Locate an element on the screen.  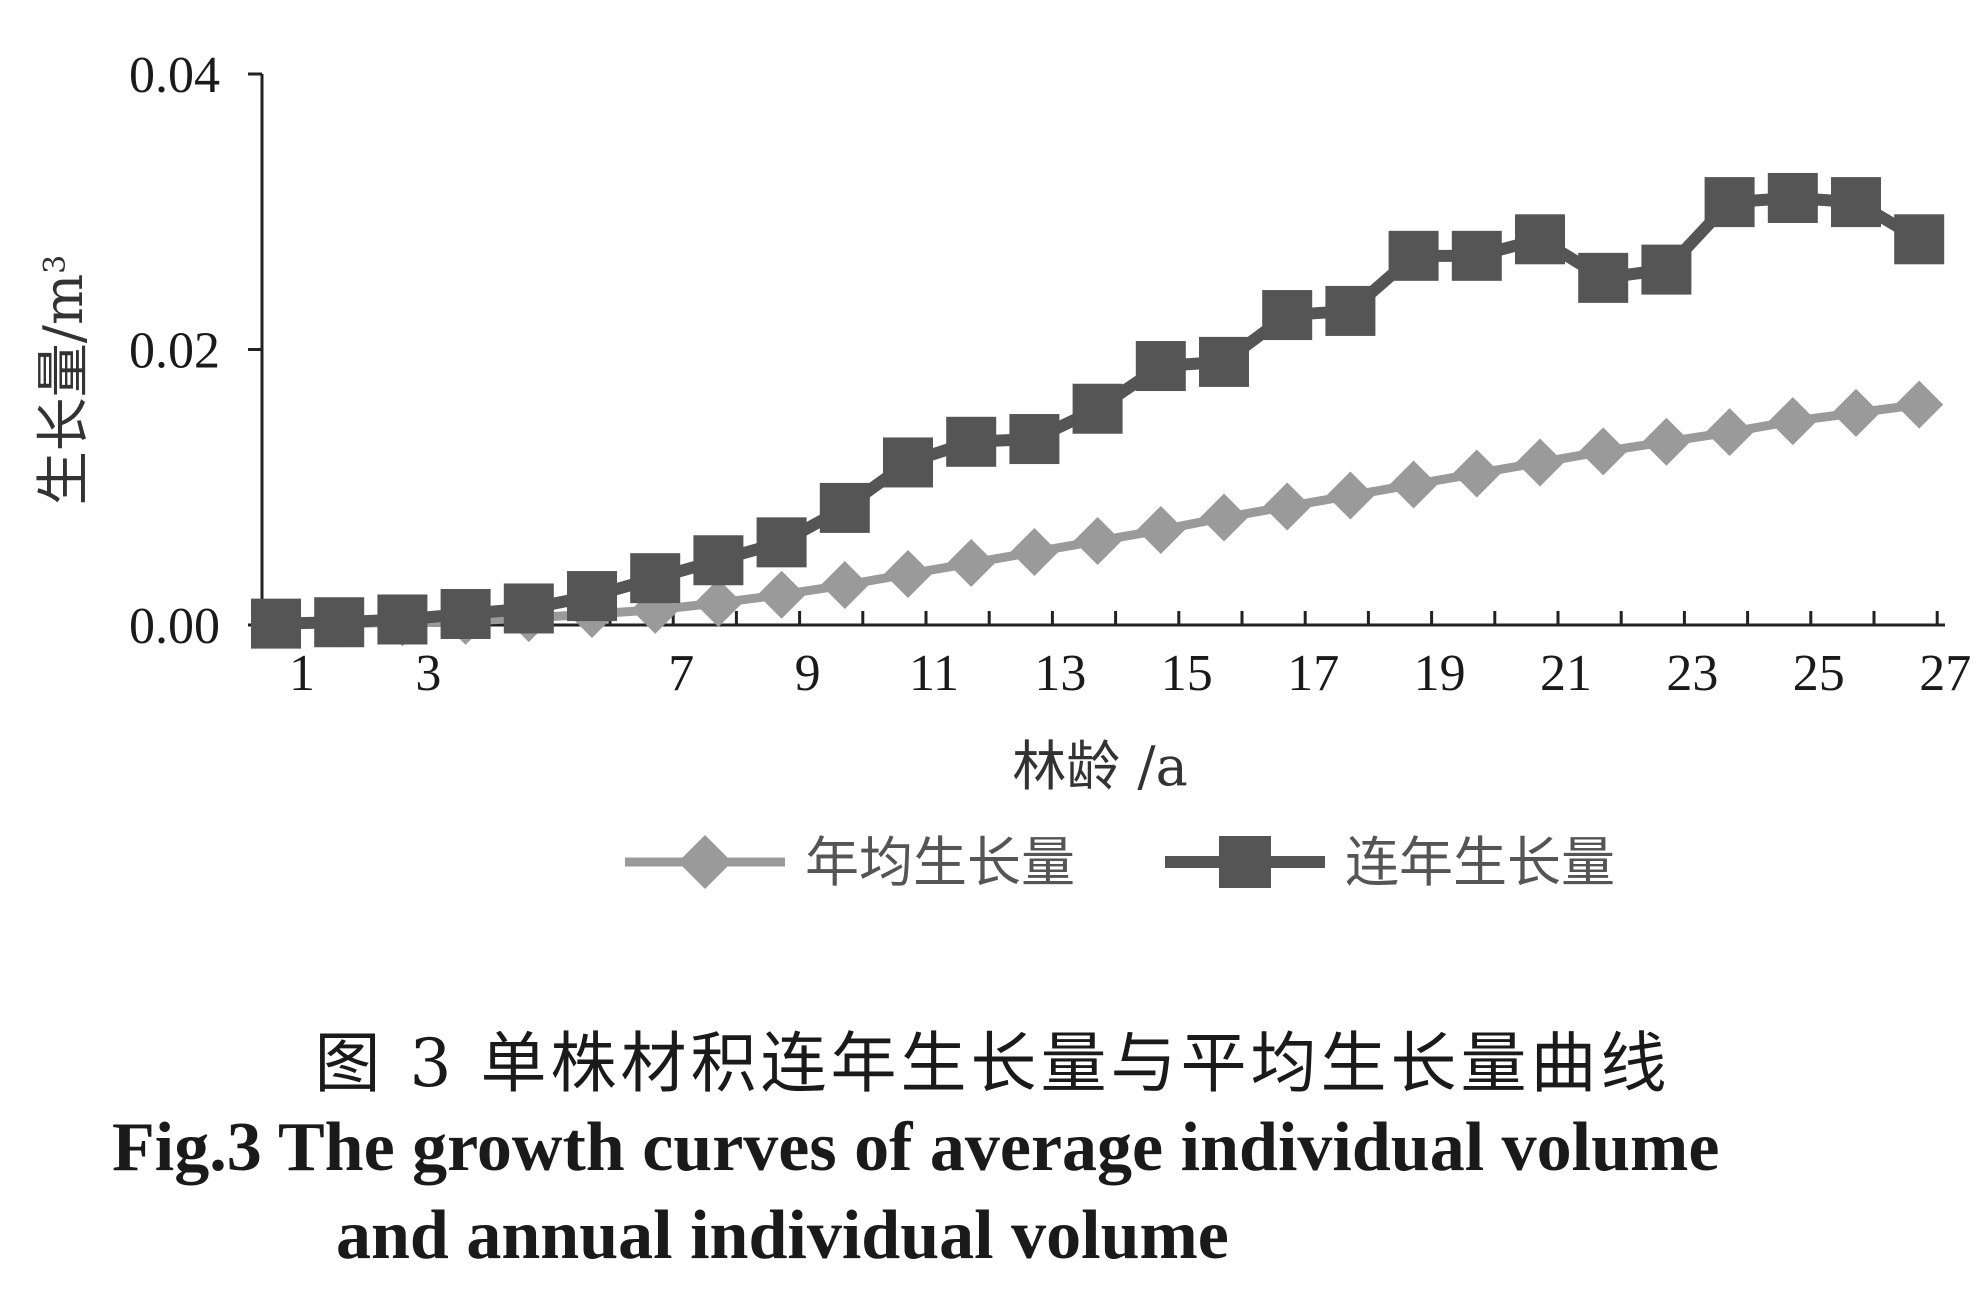
y-axis-title-superscript: 3 is located at coordinates (55, 264).